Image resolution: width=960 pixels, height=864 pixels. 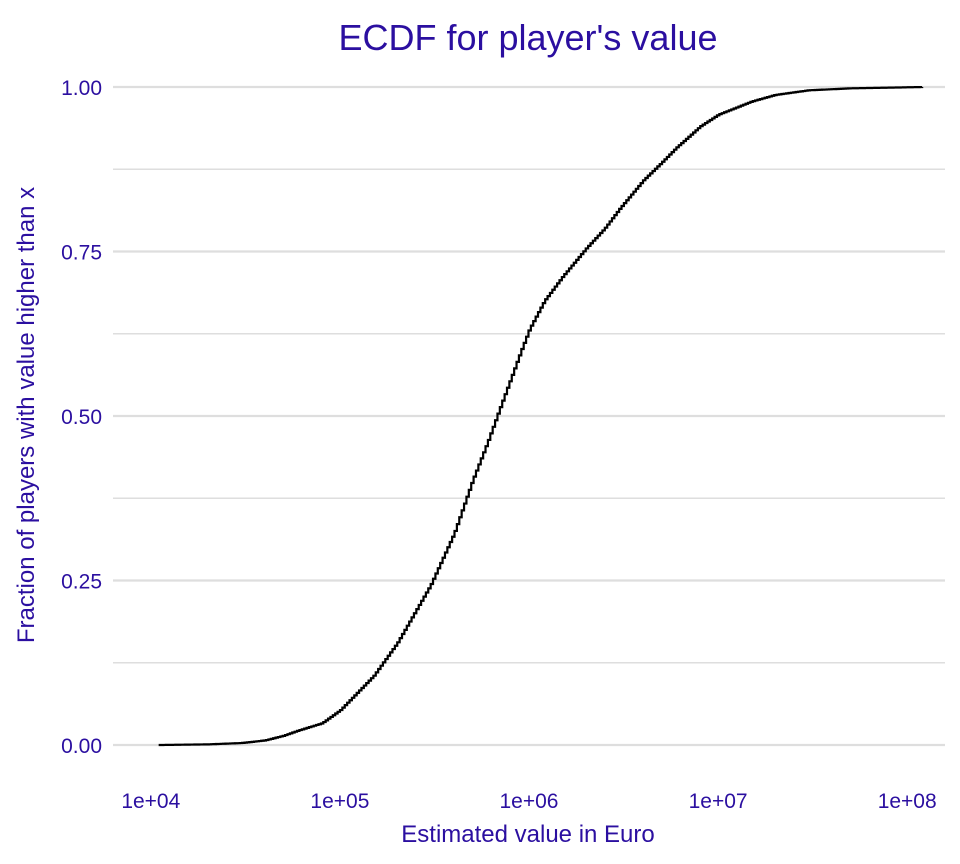 What do you see at coordinates (150, 801) in the screenshot?
I see `x-tick-label: 1e+04` at bounding box center [150, 801].